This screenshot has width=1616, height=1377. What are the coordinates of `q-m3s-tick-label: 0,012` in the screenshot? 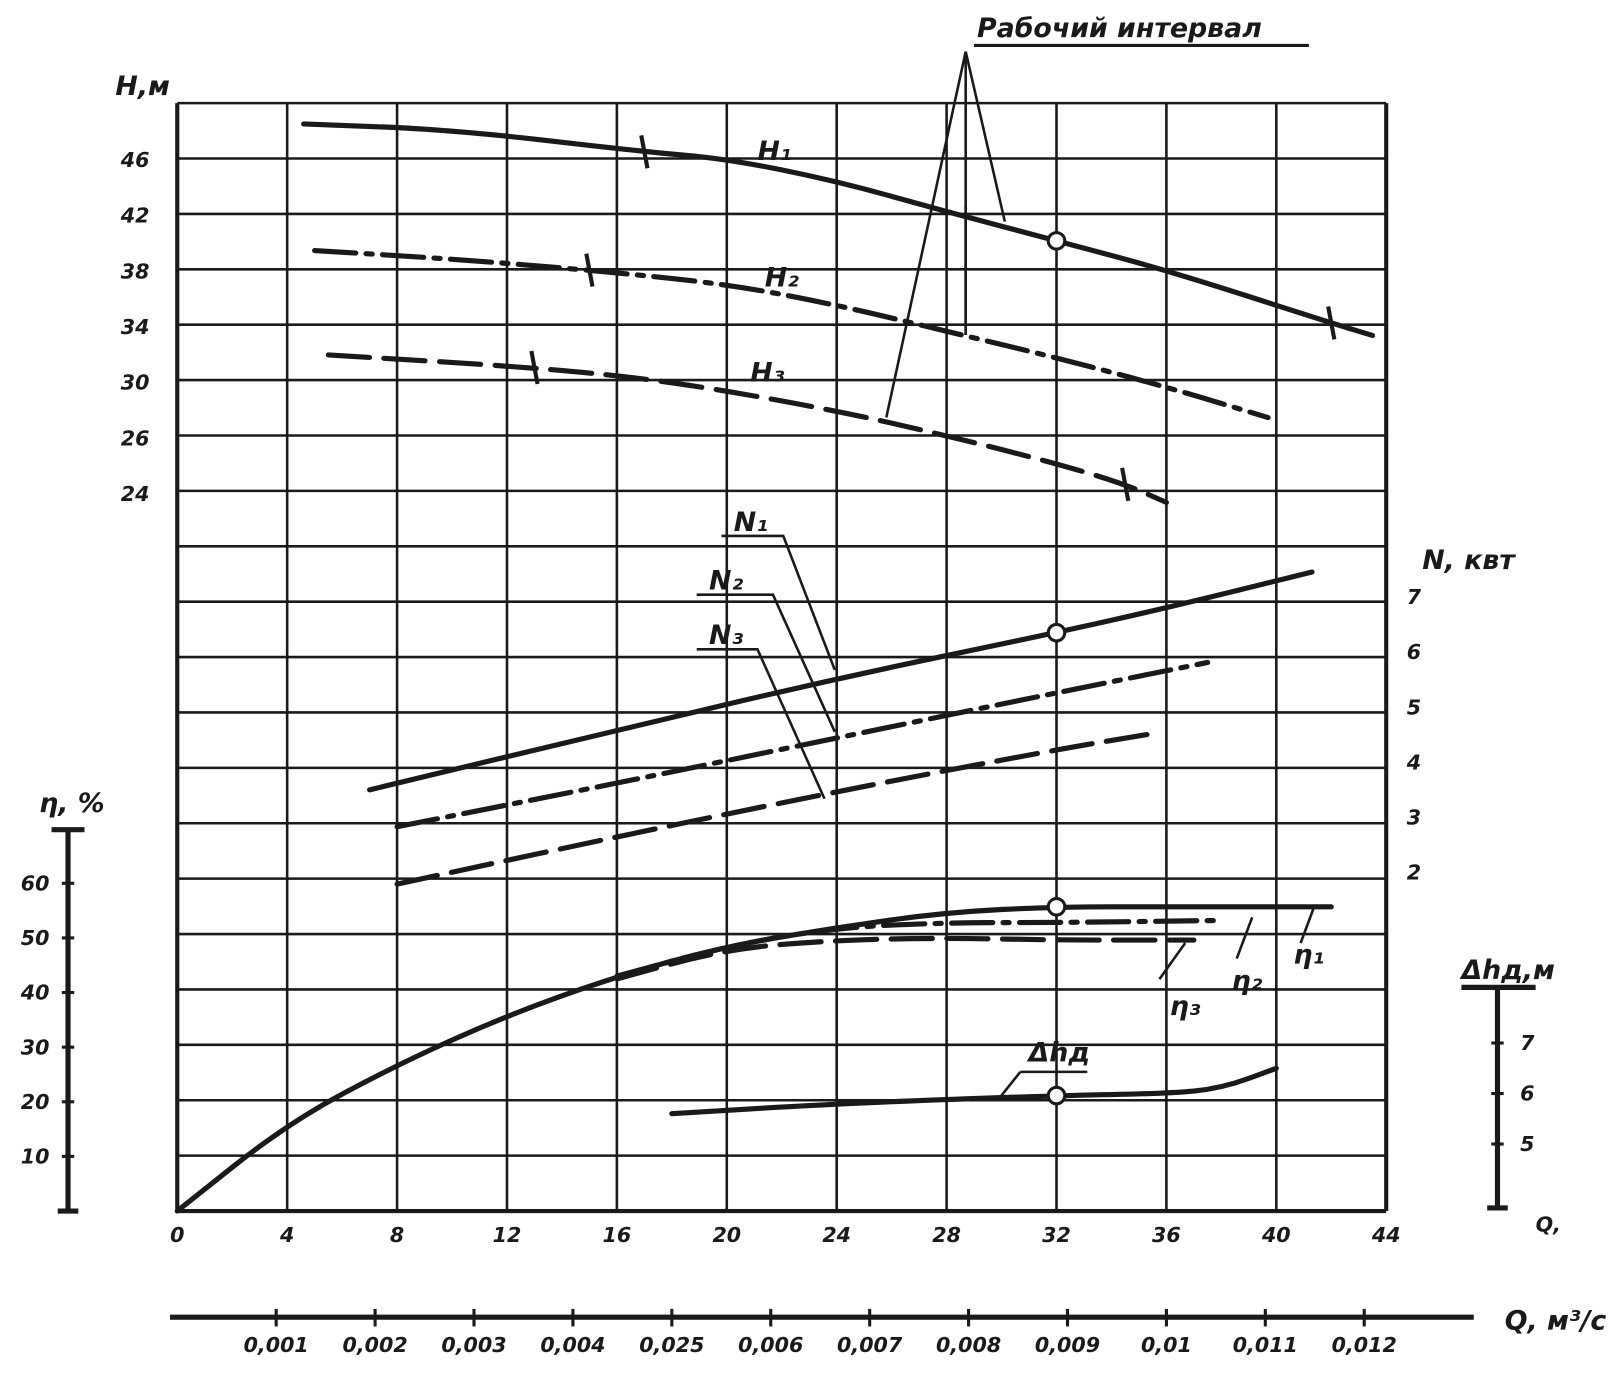 It's located at (1364, 1345).